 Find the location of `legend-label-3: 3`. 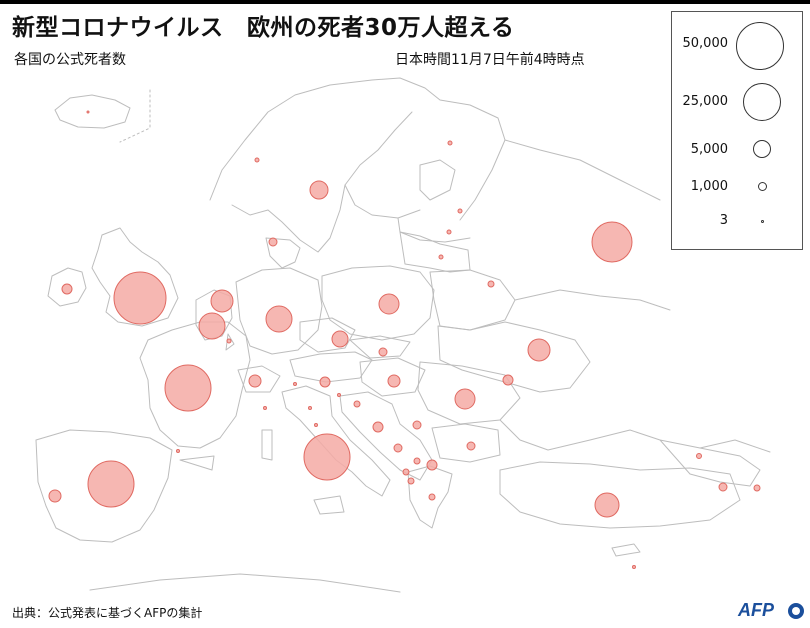

legend-label-3: 3 is located at coordinates (723, 220).